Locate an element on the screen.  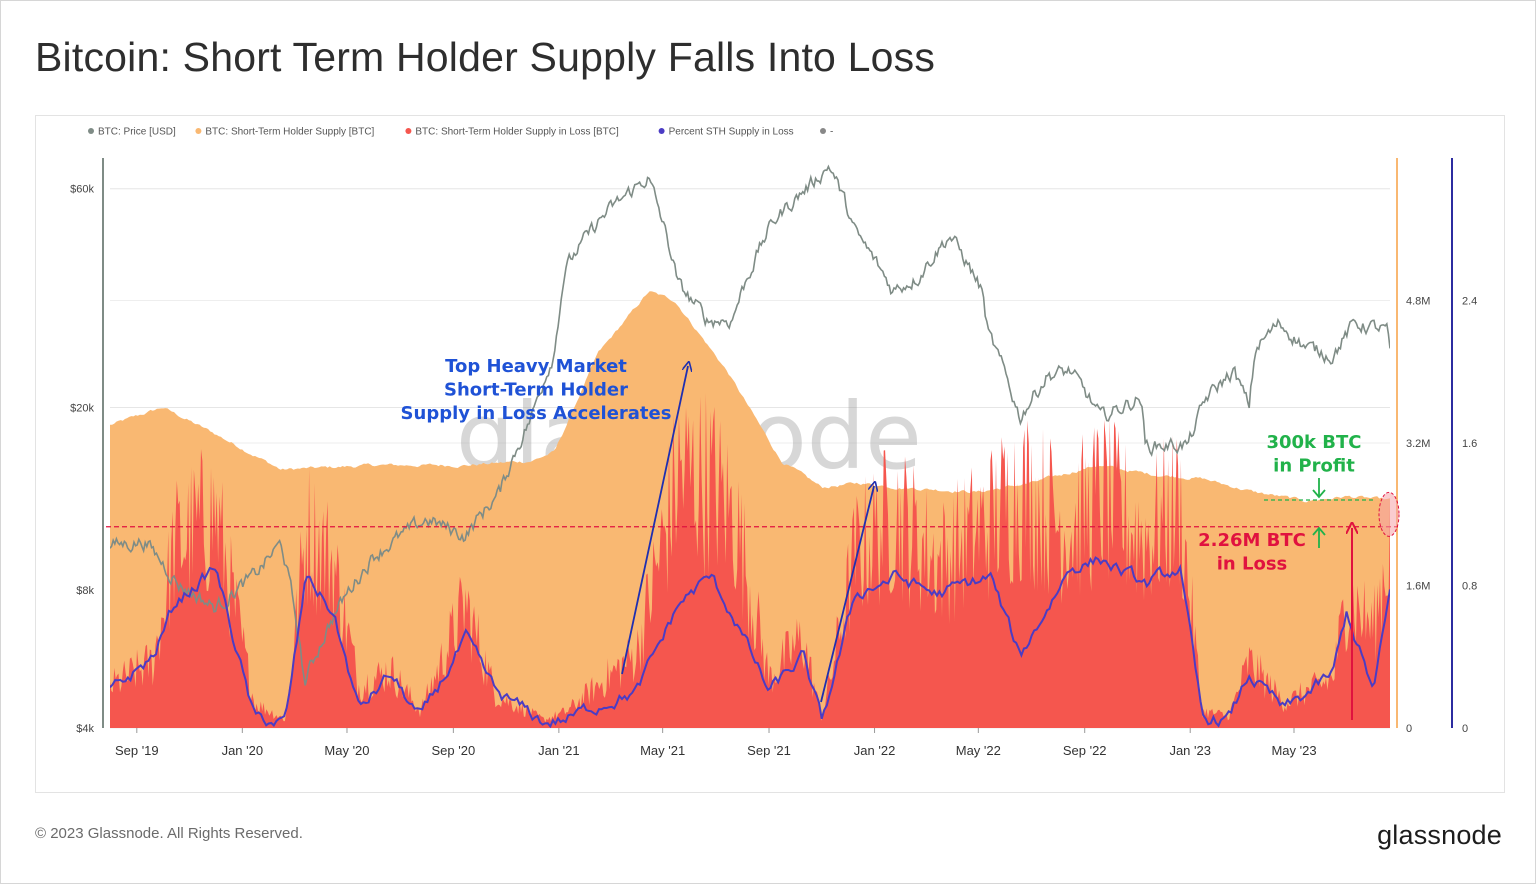
y-supply-tick-label: 4.8M is located at coordinates (1418, 302).